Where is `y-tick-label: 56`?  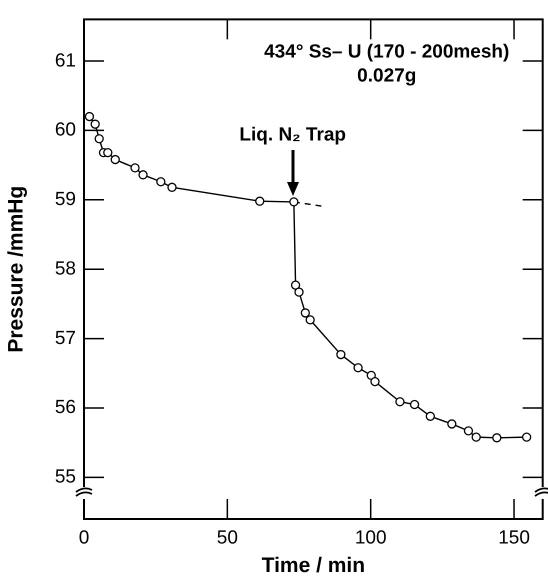 y-tick-label: 56 is located at coordinates (65, 407).